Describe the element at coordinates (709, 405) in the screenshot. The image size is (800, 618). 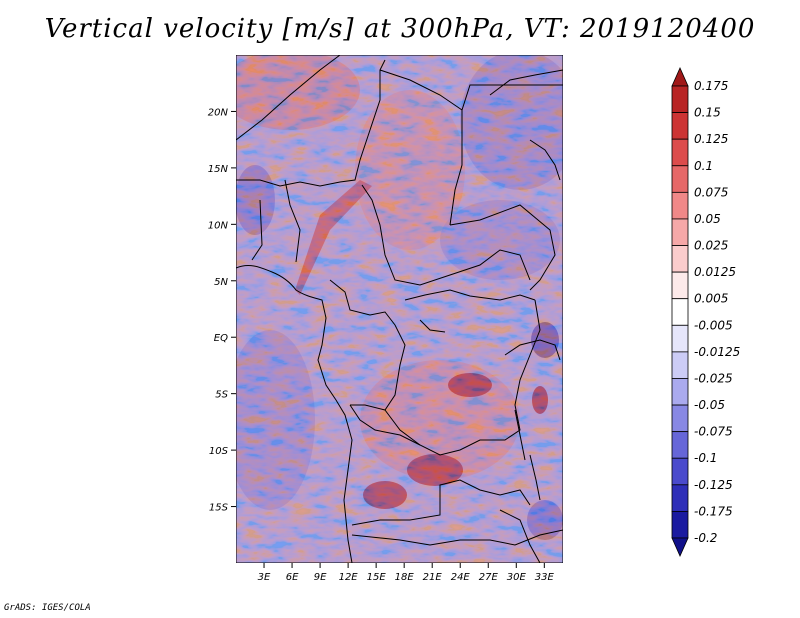
I see `colorbar-label: -0.05` at that location.